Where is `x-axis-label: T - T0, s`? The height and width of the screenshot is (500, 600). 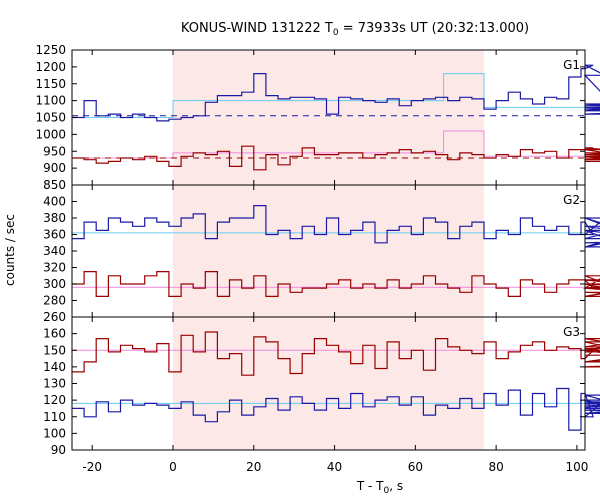 x-axis-label: T - T0, s is located at coordinates (379, 487).